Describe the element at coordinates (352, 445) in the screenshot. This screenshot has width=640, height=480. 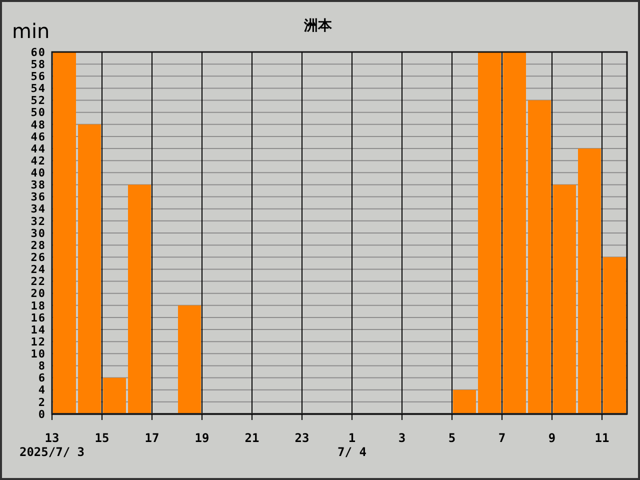
I see `x-tick-label: 1 7/ 4` at that location.